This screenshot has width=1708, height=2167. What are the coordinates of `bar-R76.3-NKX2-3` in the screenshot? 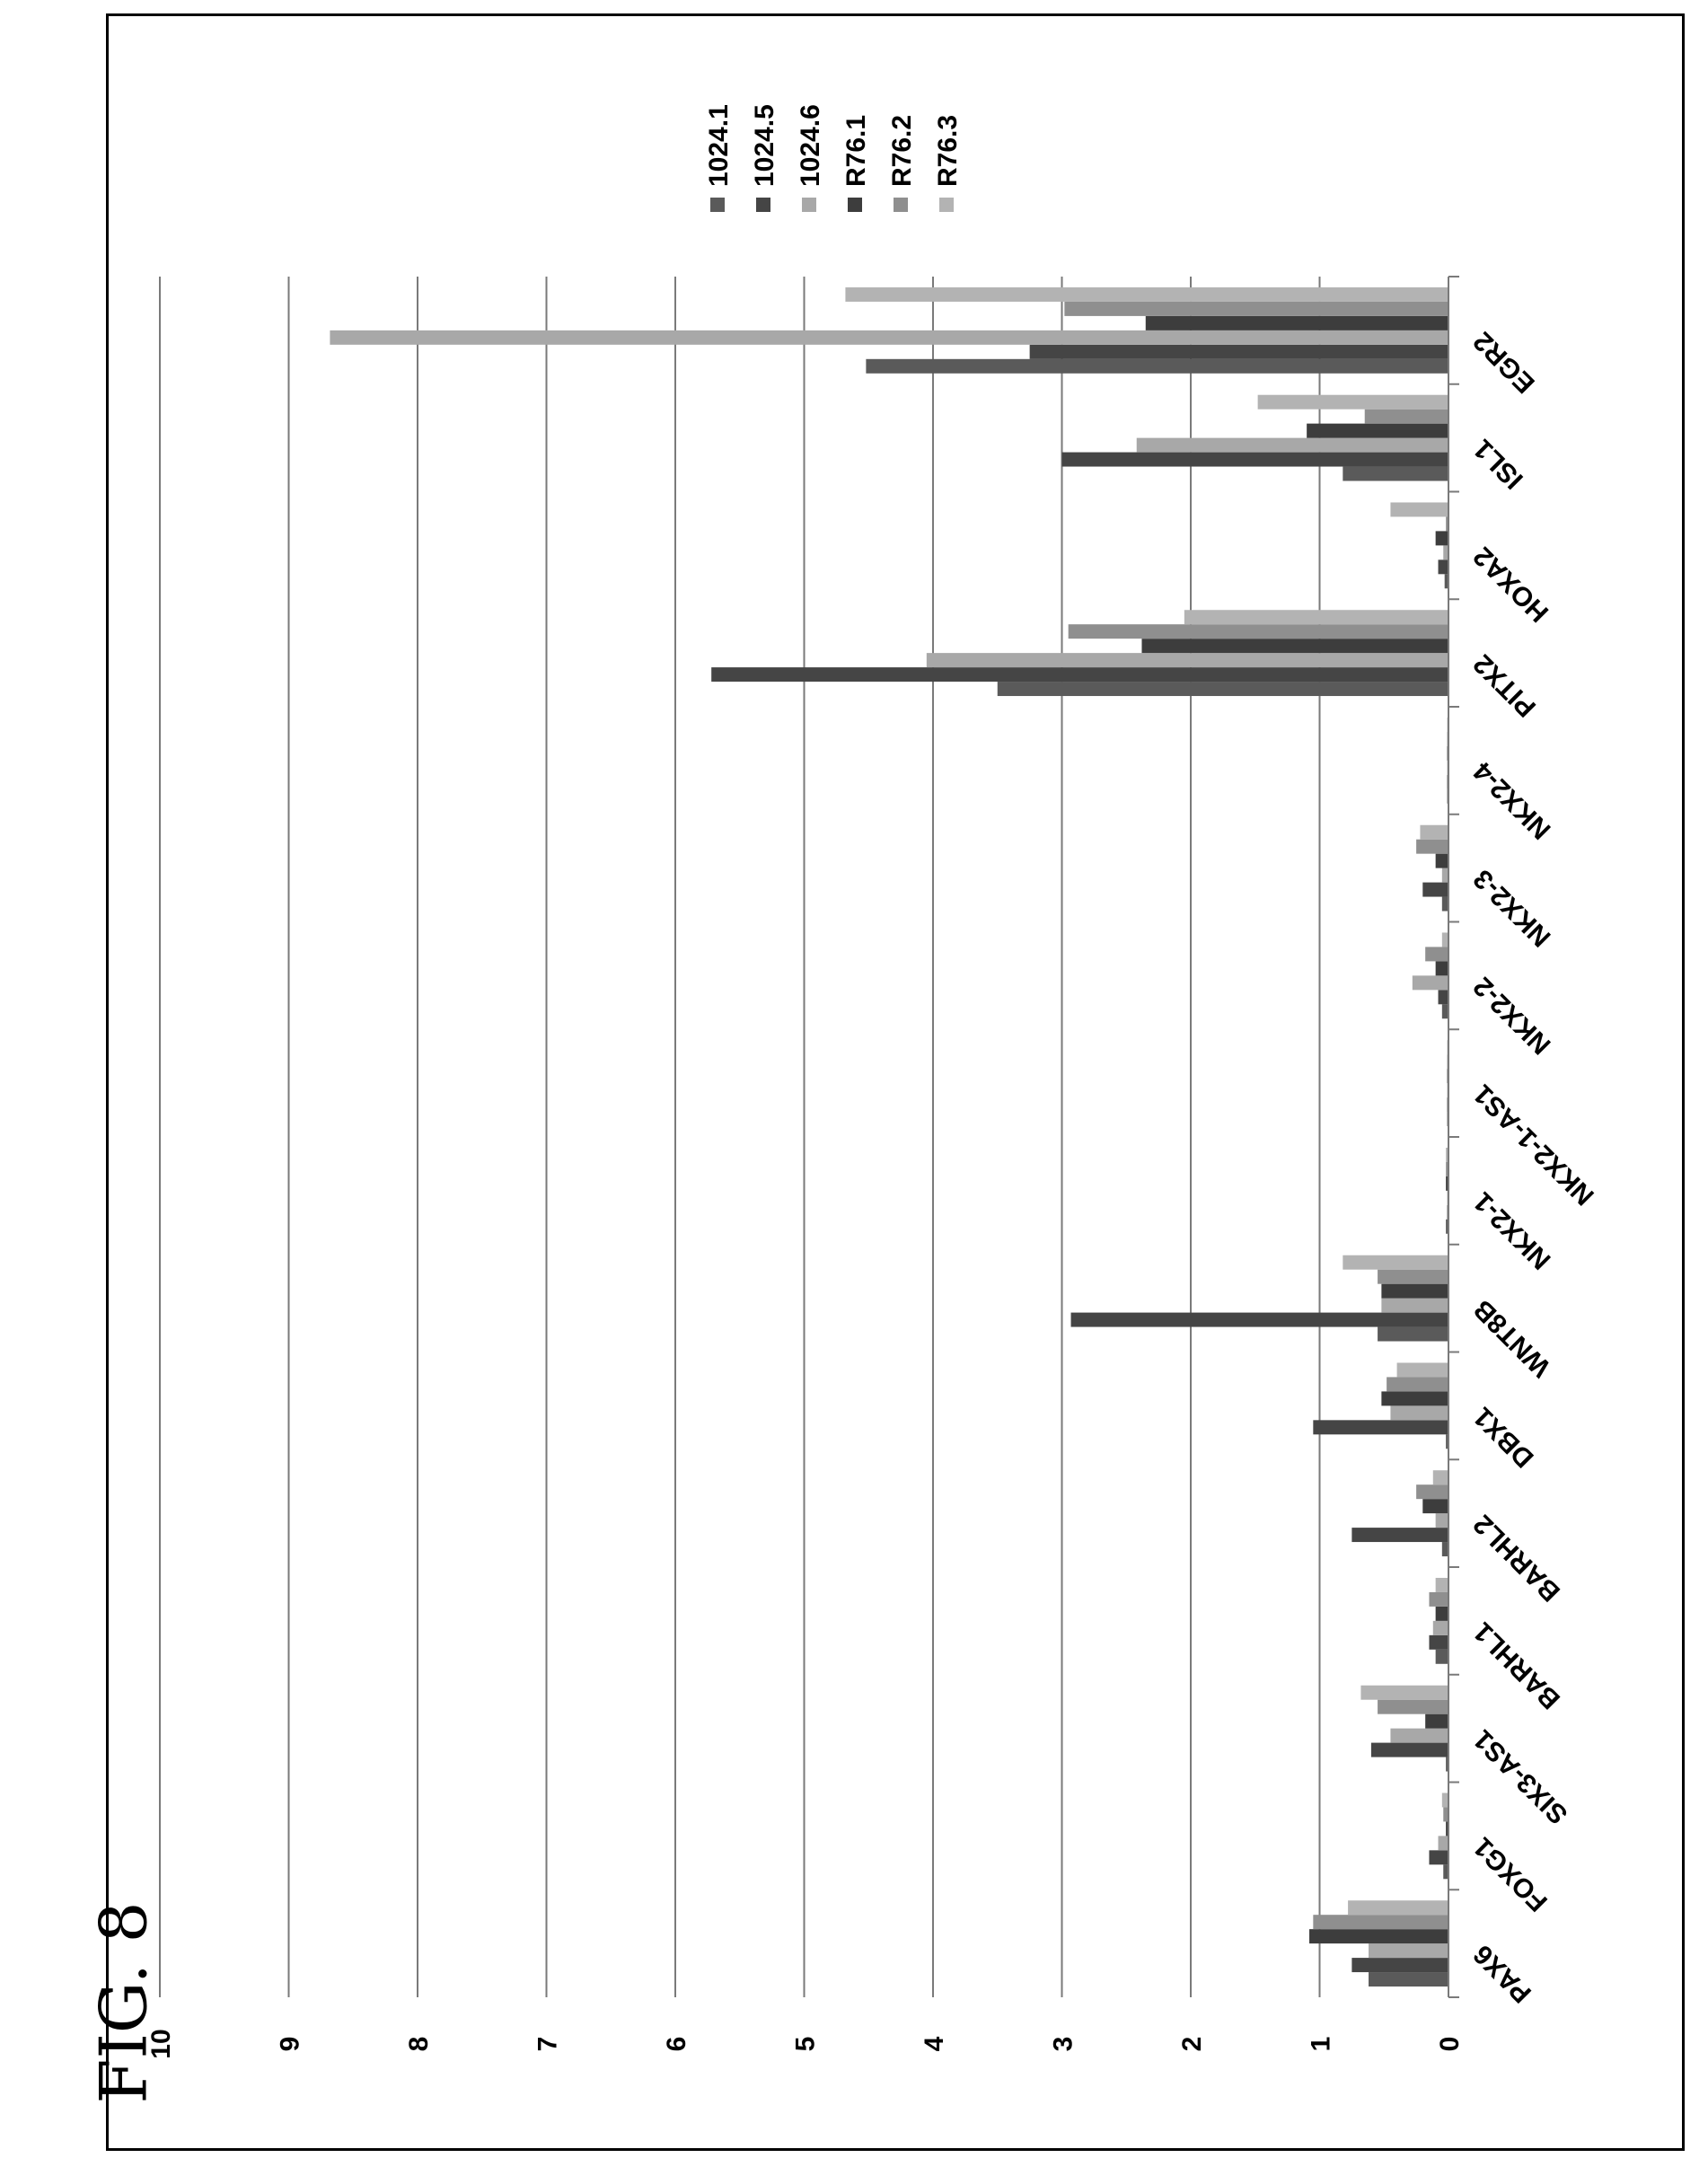 It's located at (1434, 832).